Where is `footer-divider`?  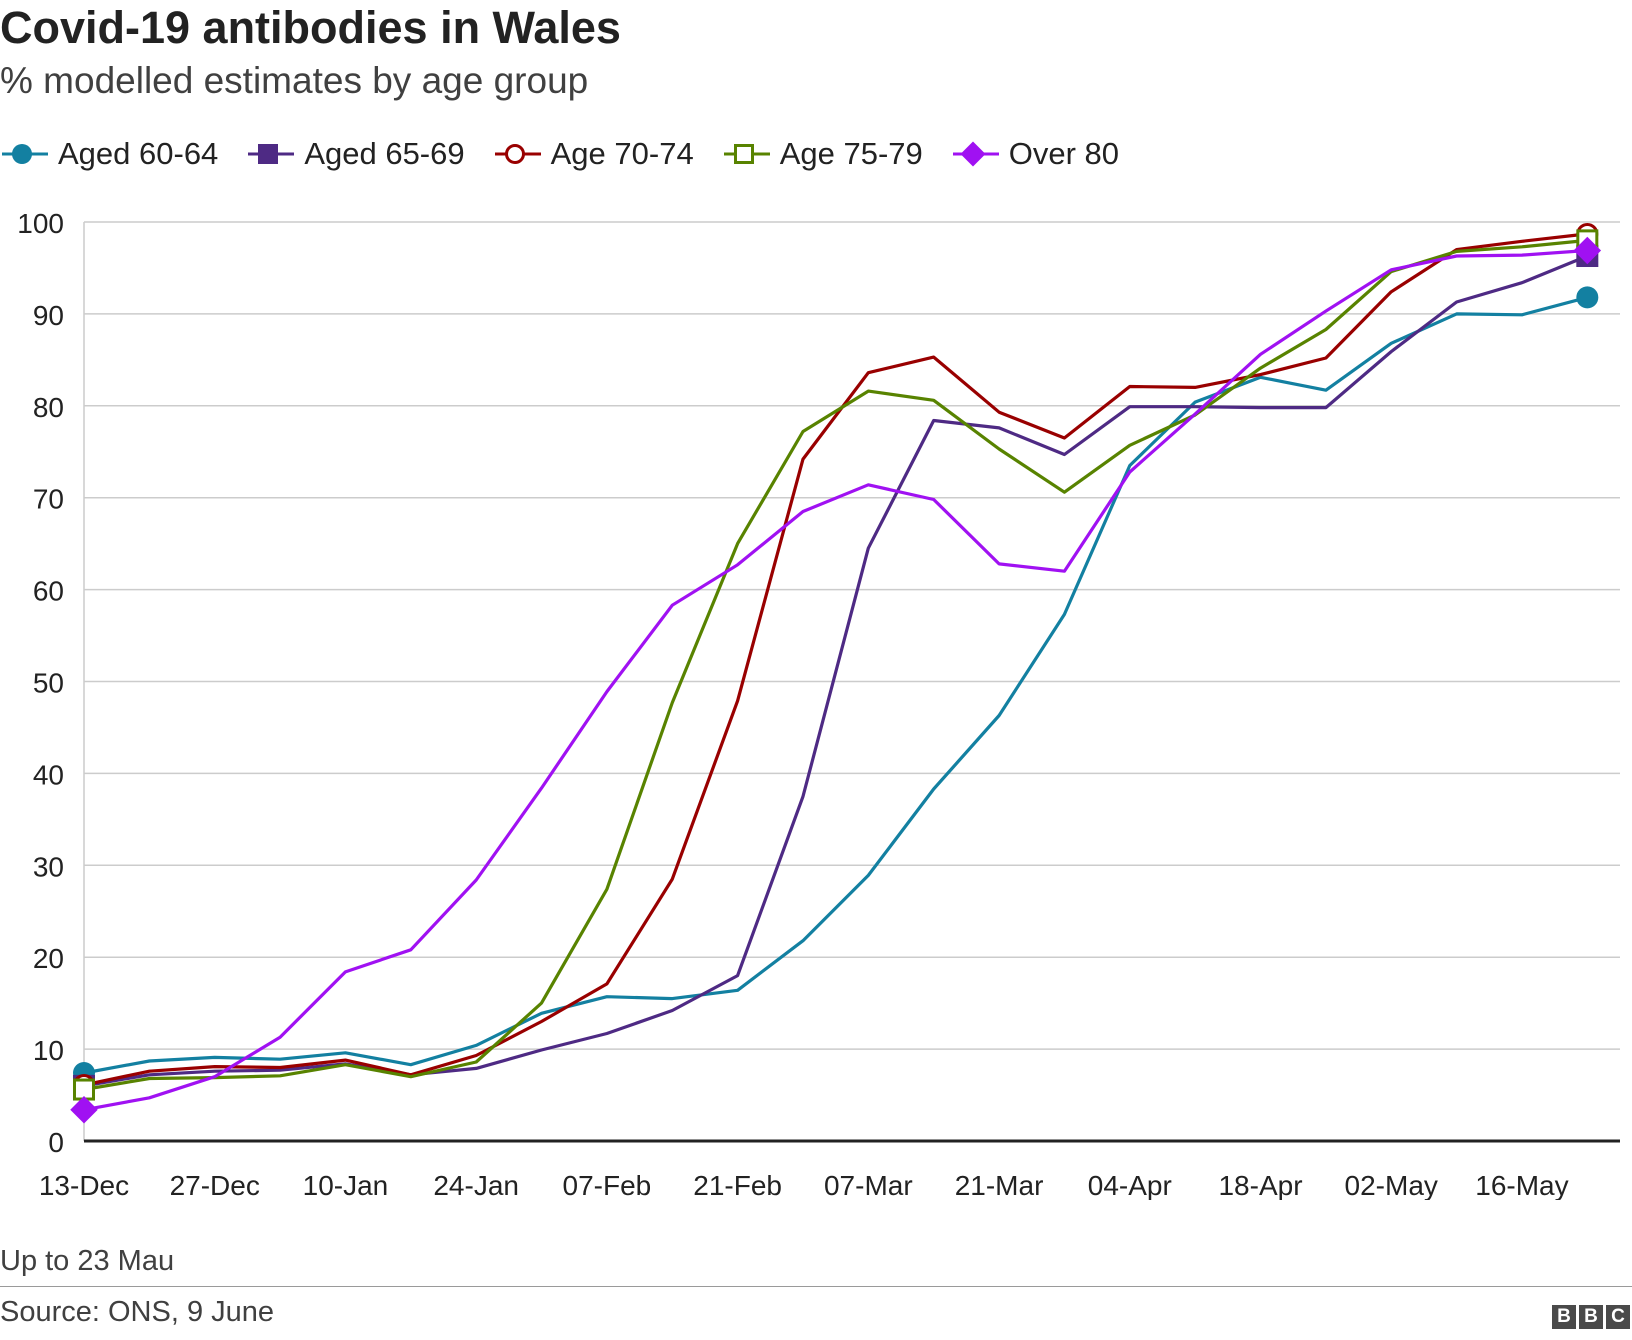
footer-divider is located at coordinates (816, 1286).